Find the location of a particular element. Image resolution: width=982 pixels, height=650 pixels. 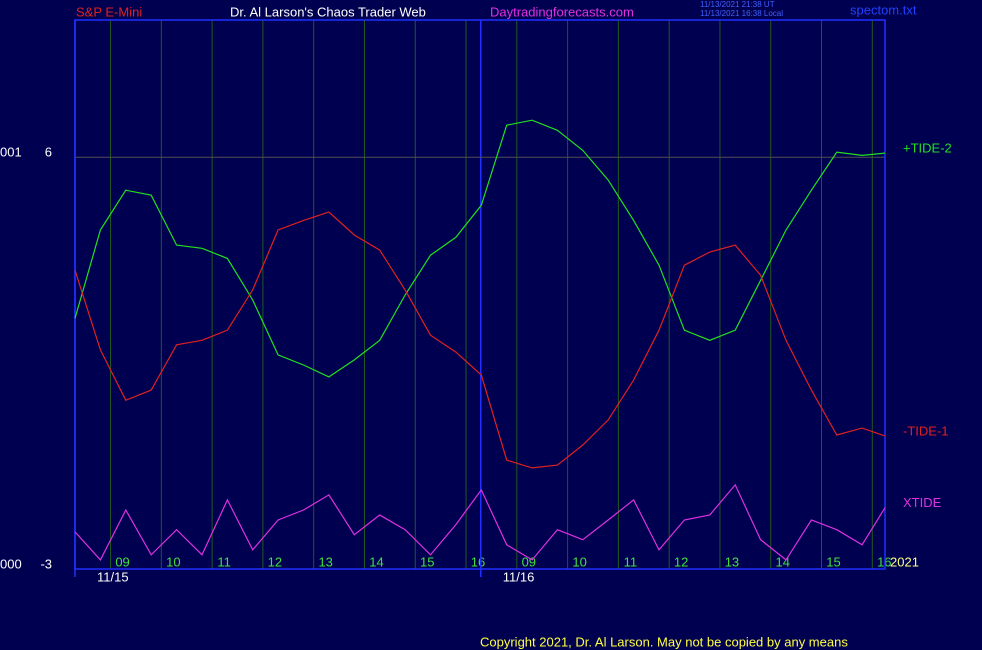

date-label: 11/16 is located at coordinates (519, 576).